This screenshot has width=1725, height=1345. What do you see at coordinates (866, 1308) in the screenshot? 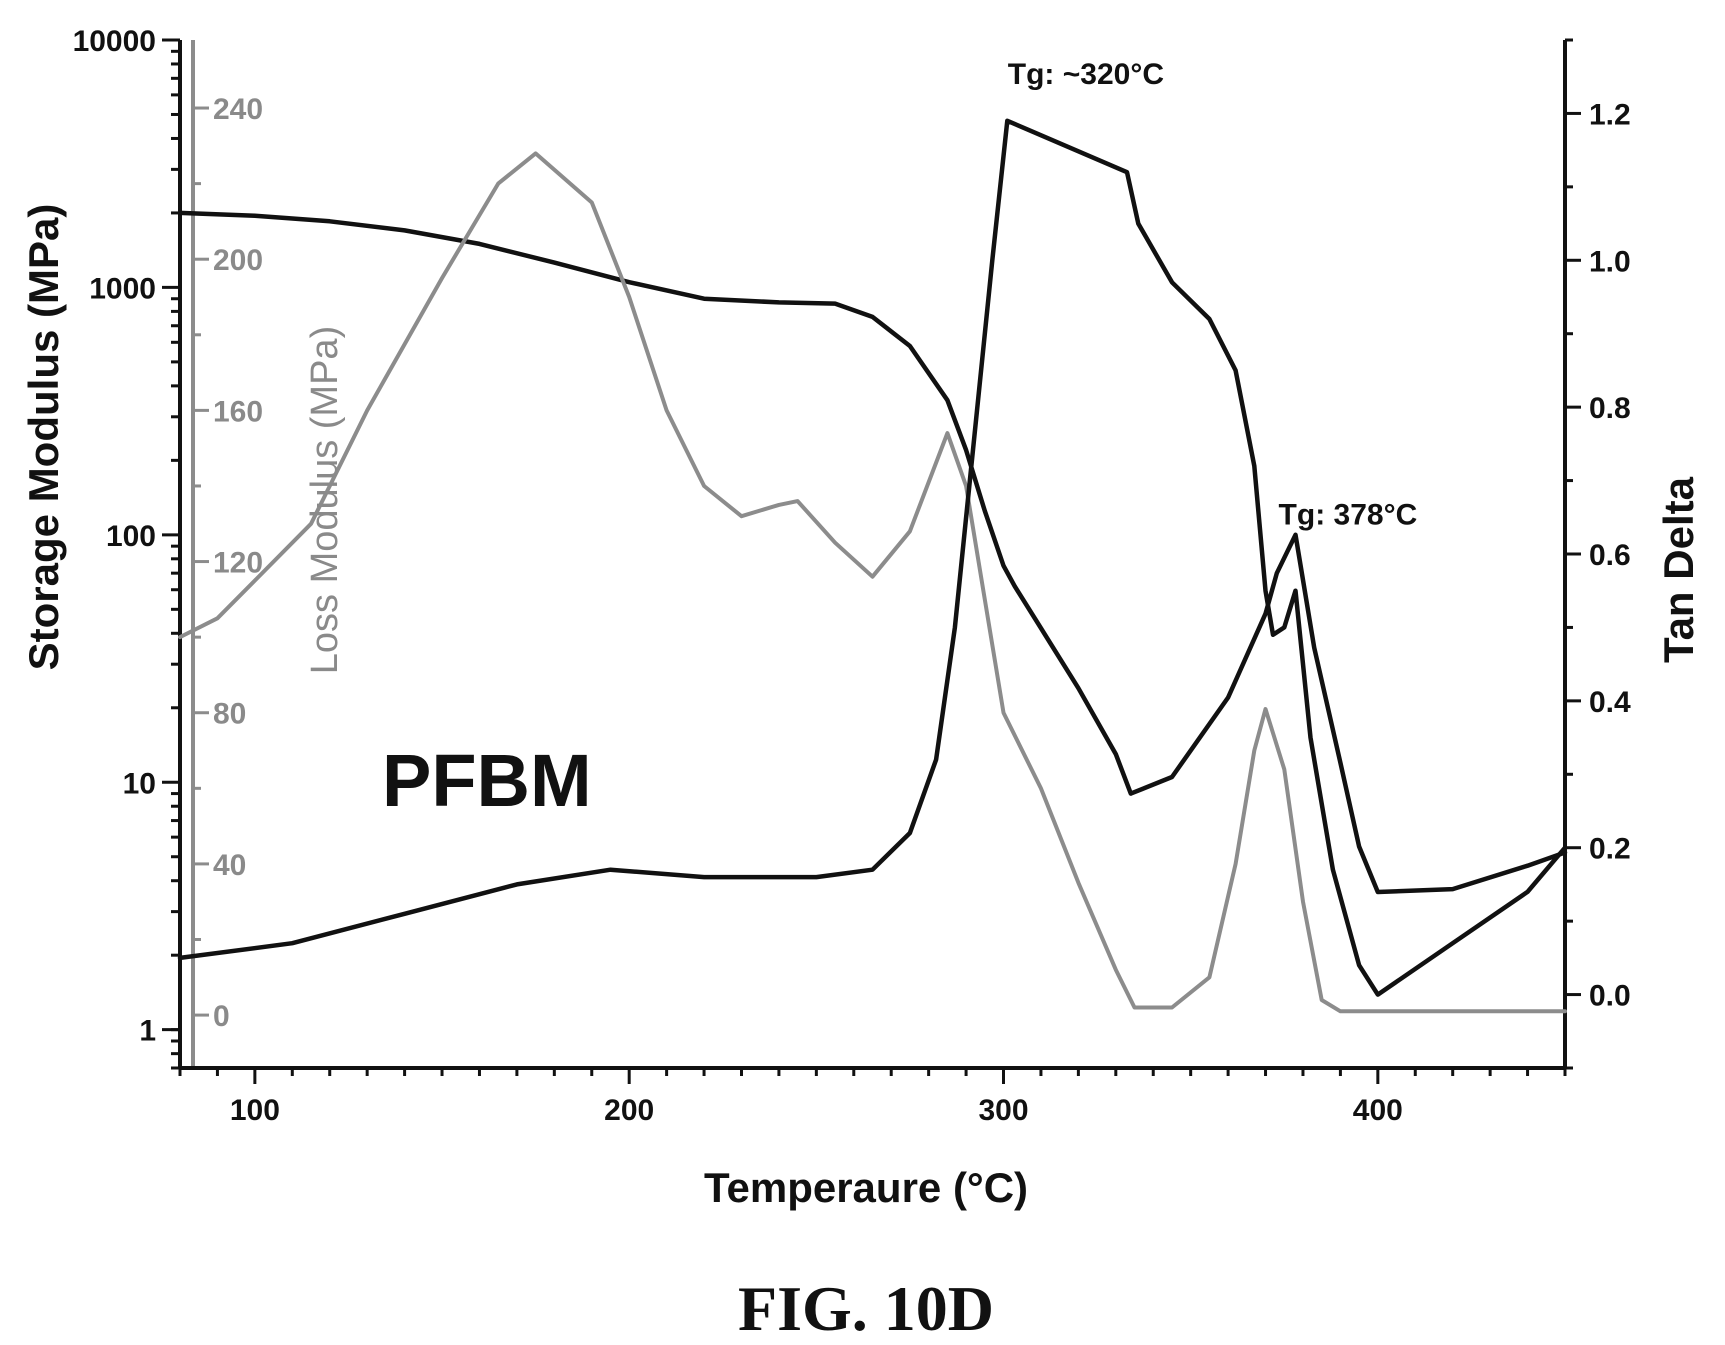
I see `figure-label: FIG. 10D` at bounding box center [866, 1308].